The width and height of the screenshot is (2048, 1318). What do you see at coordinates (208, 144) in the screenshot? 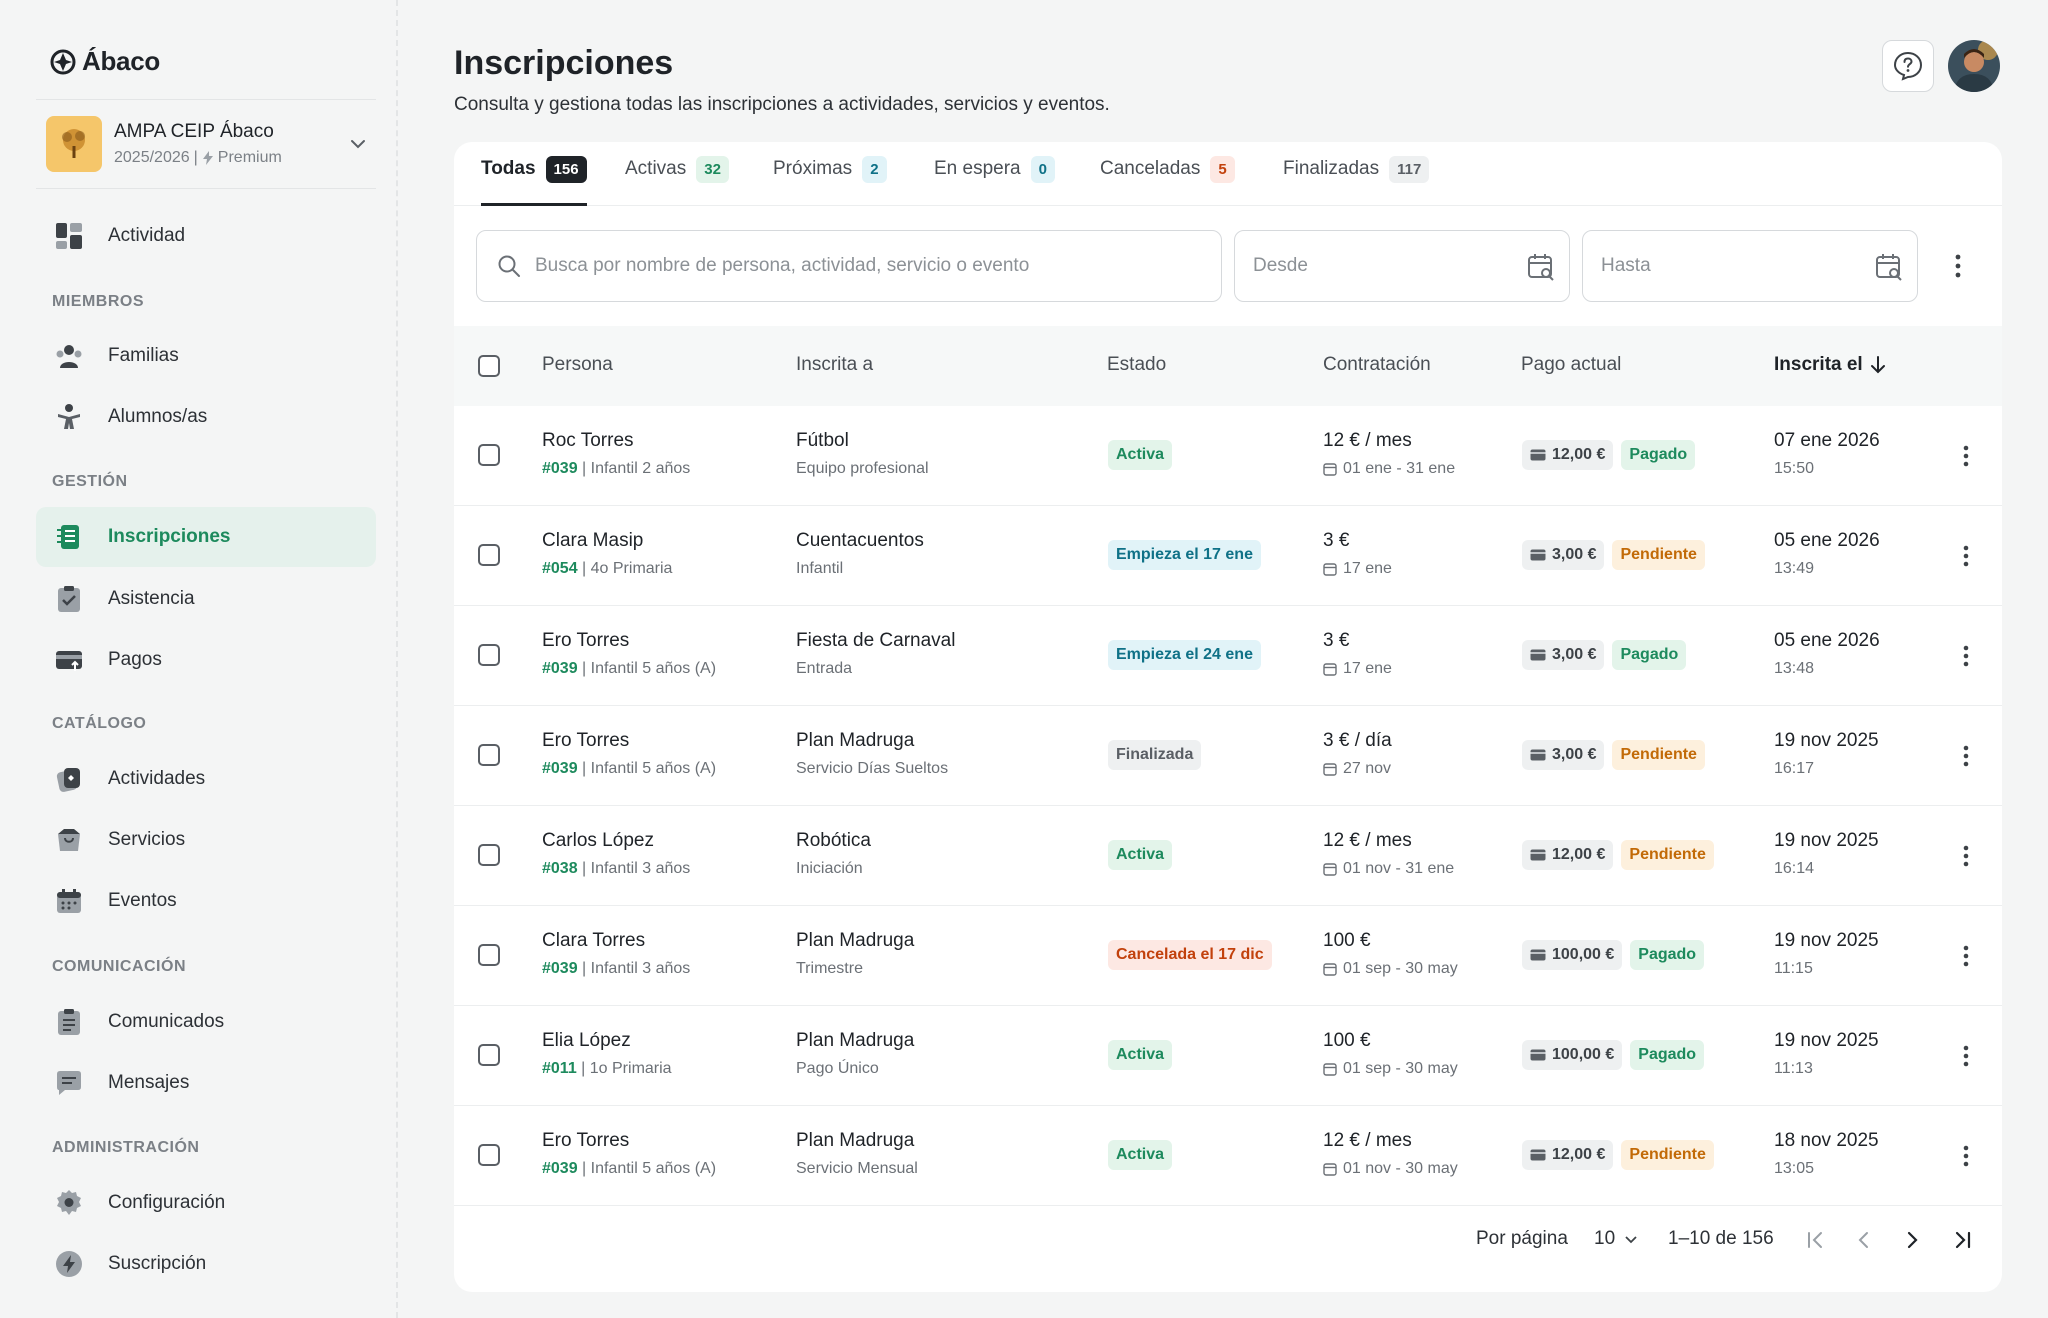
I see `org-switcher: AMPA CEIP Ábaco 2025/2026 | Premium` at bounding box center [208, 144].